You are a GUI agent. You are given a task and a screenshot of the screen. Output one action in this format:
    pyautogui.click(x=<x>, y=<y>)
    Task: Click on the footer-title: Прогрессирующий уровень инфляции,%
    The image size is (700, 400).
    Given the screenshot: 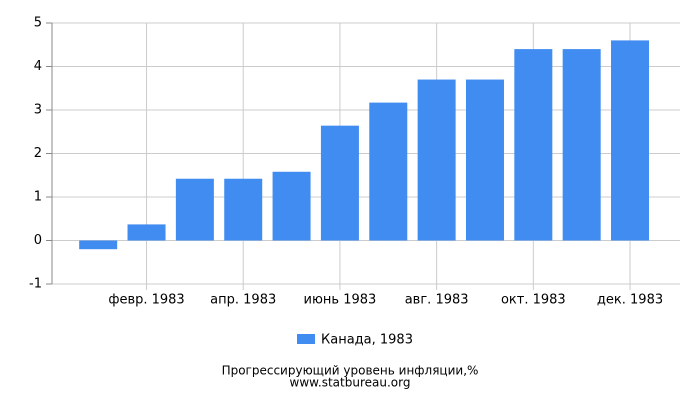 What is the action you would take?
    pyautogui.click(x=350, y=371)
    